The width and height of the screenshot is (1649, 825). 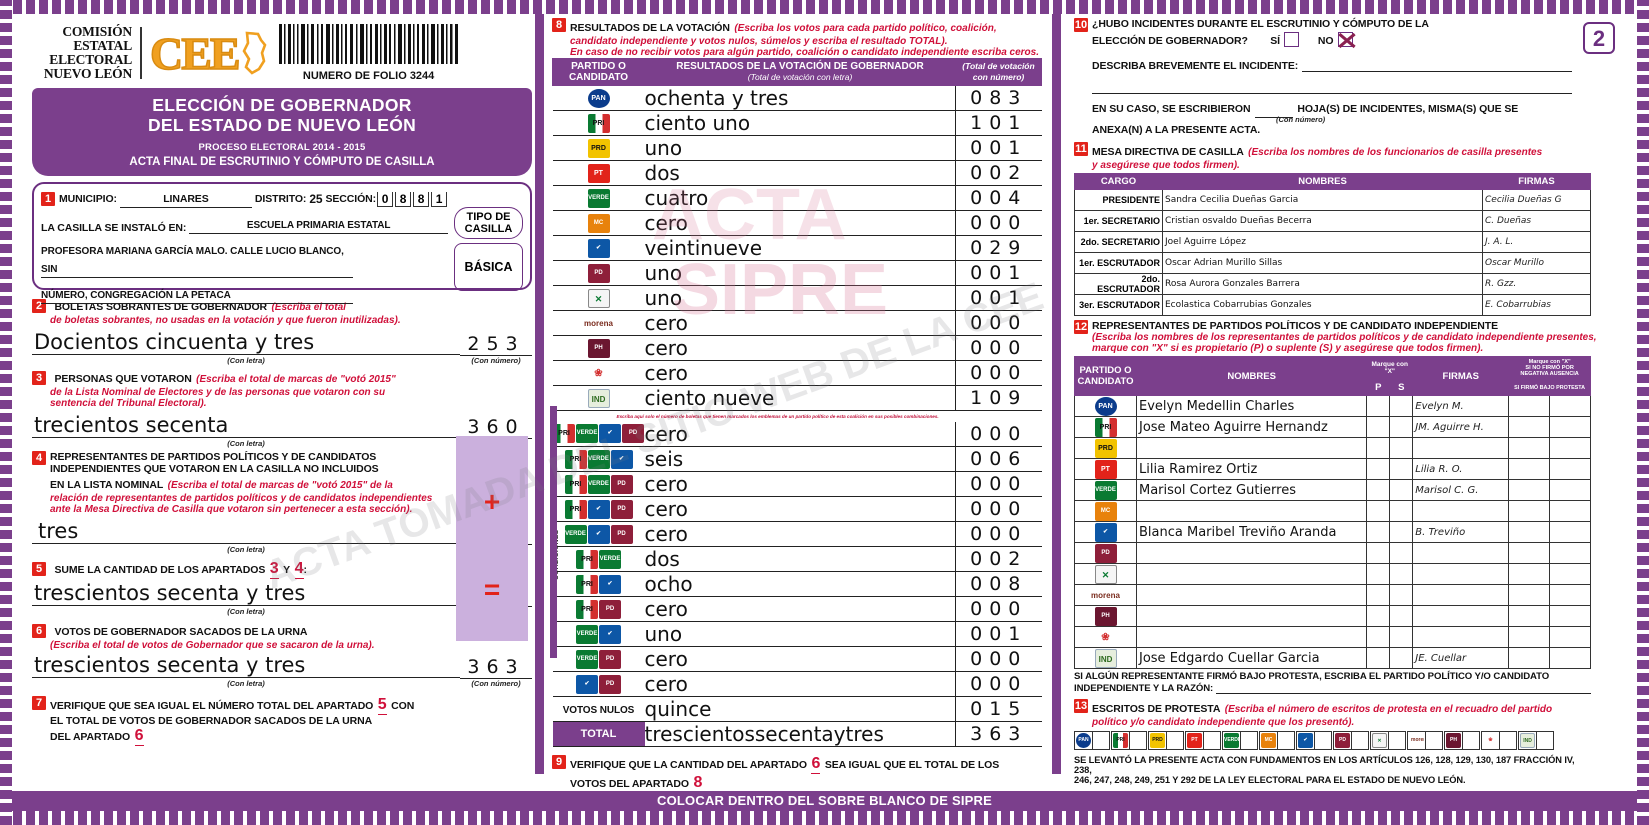 I want to click on escrito-protesta-box: morena, so click(x=1425, y=740).